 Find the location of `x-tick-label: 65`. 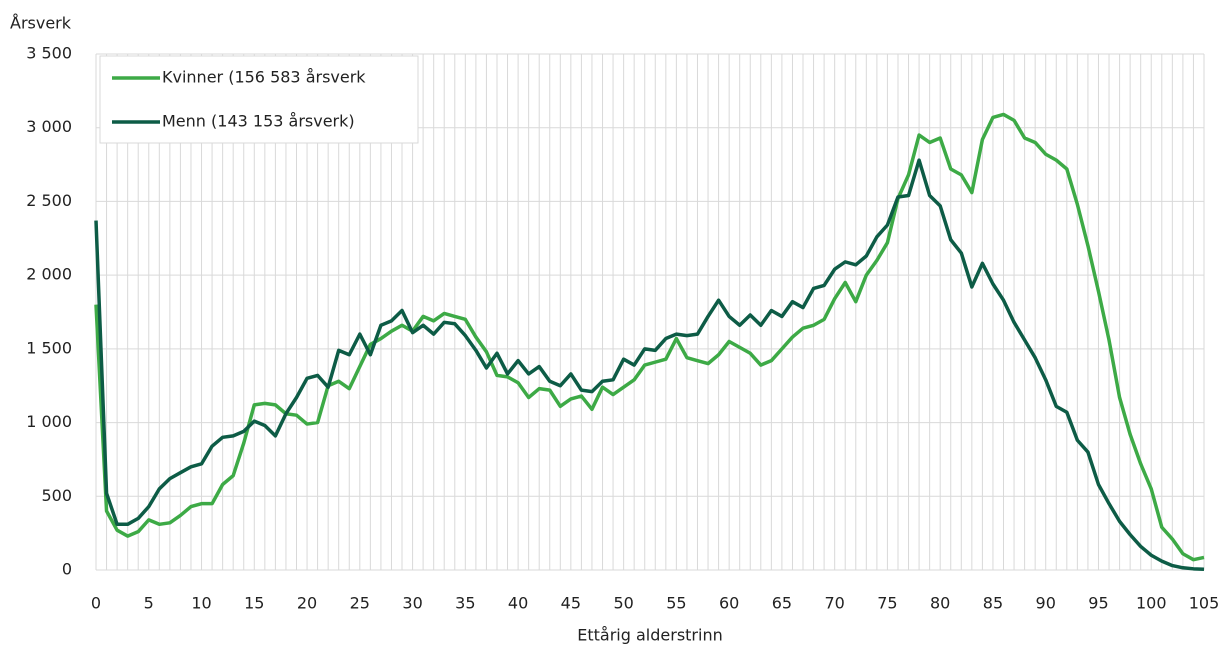

x-tick-label: 65 is located at coordinates (782, 603).